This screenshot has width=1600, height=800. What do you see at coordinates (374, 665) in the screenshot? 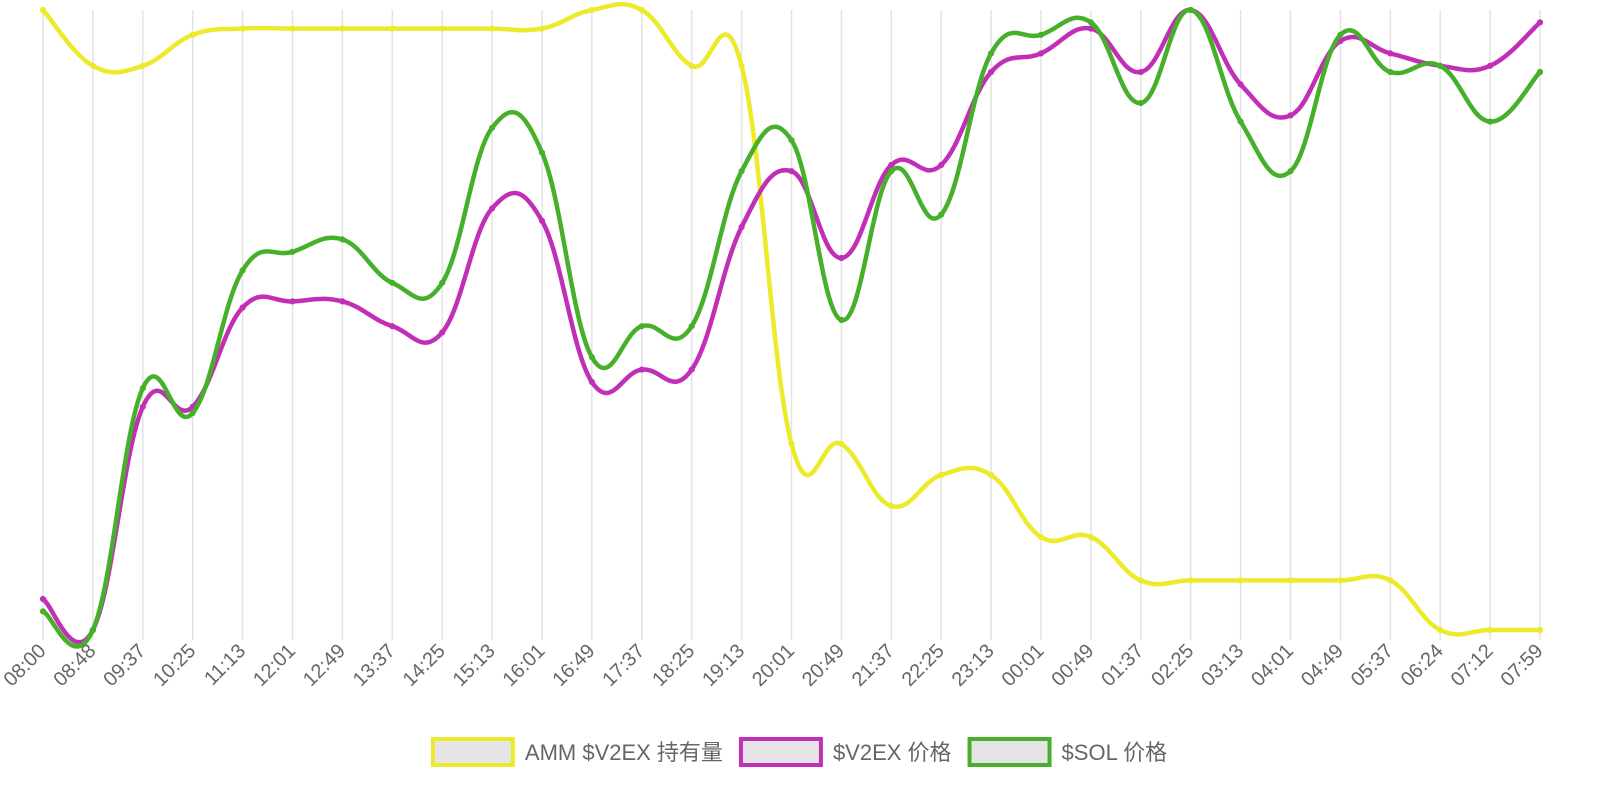
I see `x-tick-label: 13:37` at bounding box center [374, 665].